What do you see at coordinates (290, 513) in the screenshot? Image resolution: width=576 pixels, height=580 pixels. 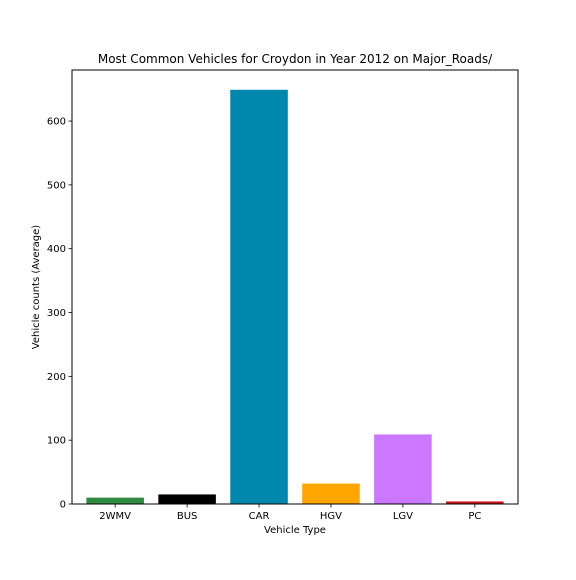 I see `x-axis-ticks: 2WMV BUS CAR HGV LGV PC` at bounding box center [290, 513].